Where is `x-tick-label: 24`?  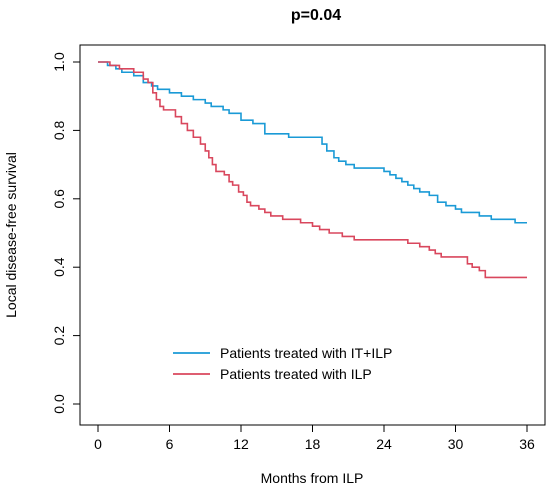
x-tick-label: 24 is located at coordinates (384, 444).